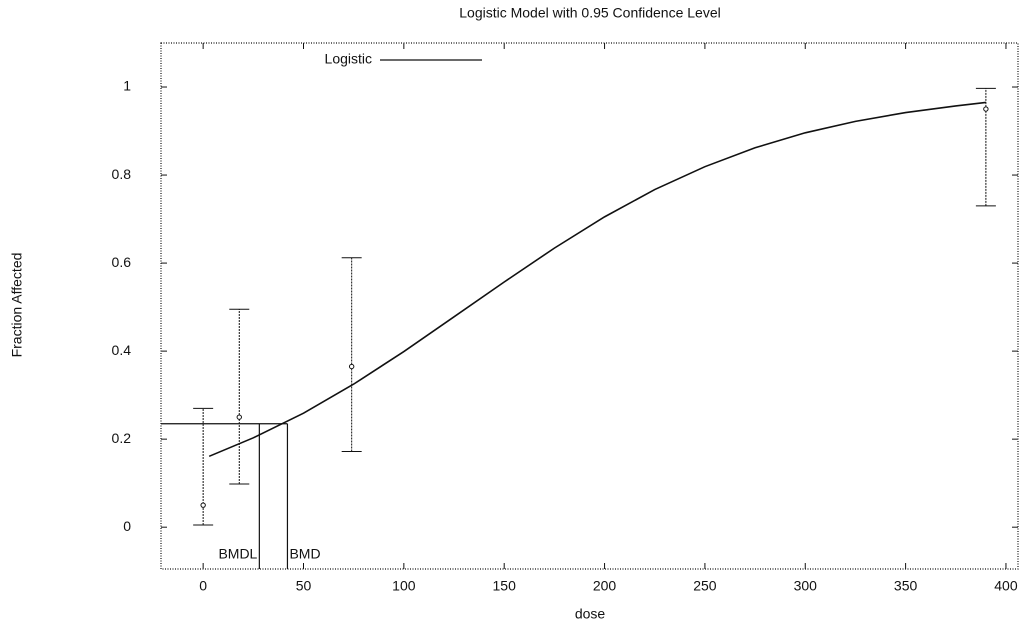 The image size is (1024, 626). I want to click on x-tick-label: 350, so click(906, 586).